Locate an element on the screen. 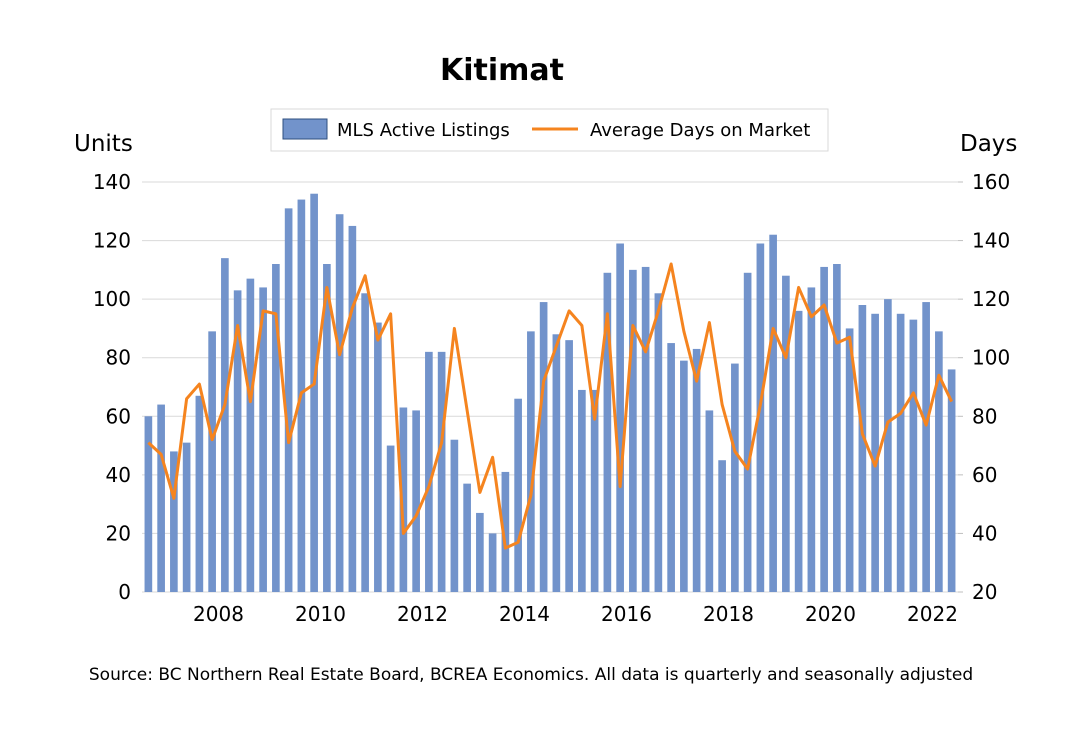  left-tick-label: 60 is located at coordinates (118, 416).